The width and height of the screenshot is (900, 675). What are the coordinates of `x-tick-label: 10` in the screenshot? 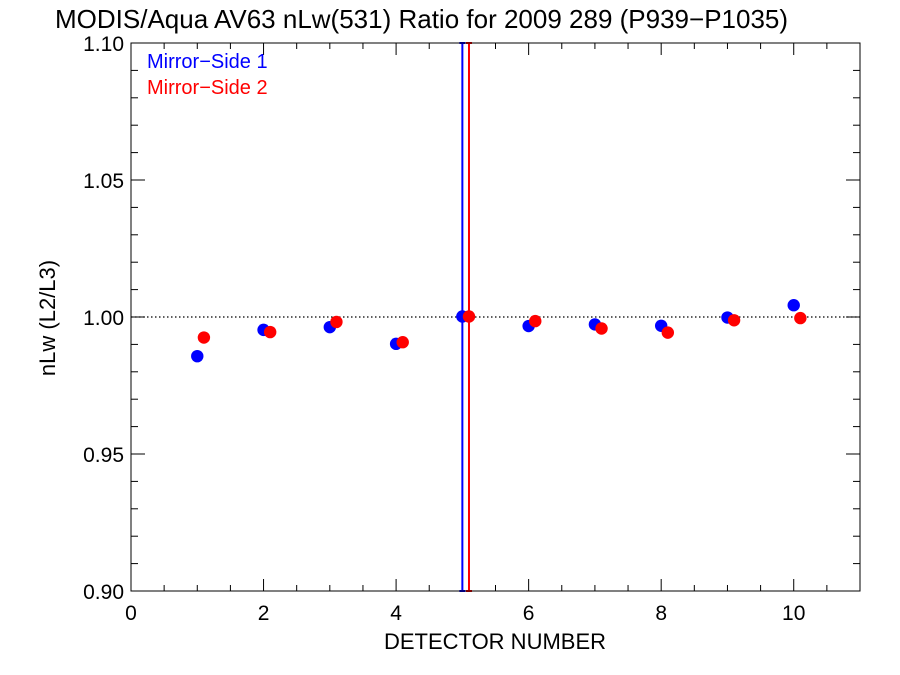 It's located at (793, 613).